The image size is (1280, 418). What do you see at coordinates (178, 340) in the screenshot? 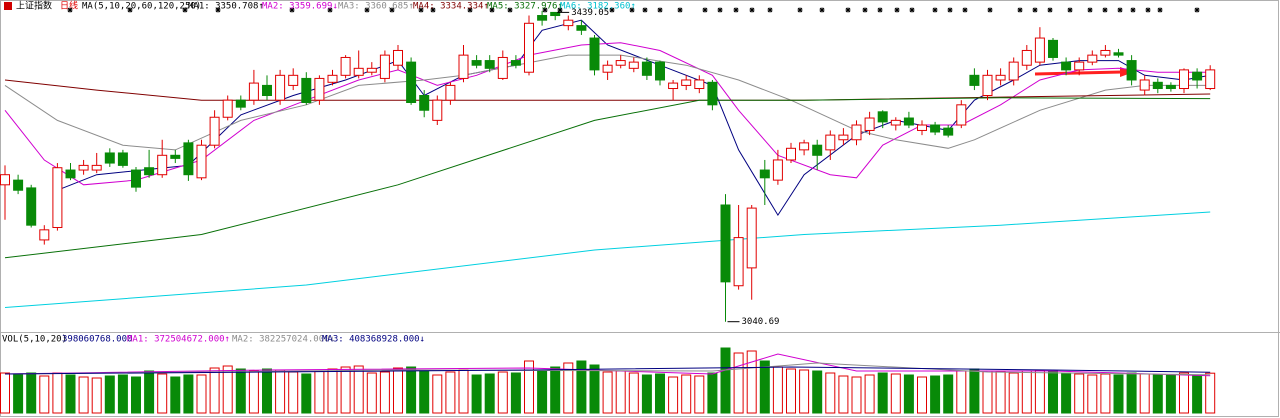
I see `legend-entry: MA1: 372504672.000↑` at bounding box center [178, 340].